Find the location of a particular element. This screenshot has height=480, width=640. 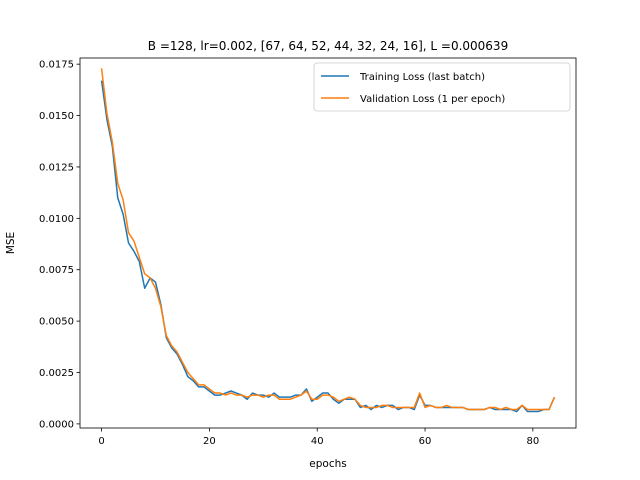

x-tick-label: 40 is located at coordinates (317, 441).